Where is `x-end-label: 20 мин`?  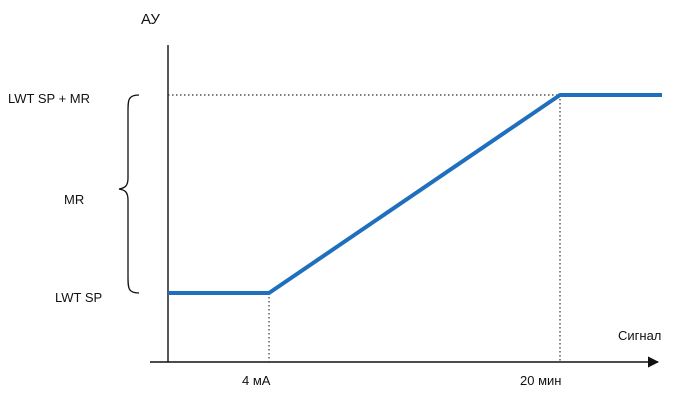 x-end-label: 20 мин is located at coordinates (540, 380).